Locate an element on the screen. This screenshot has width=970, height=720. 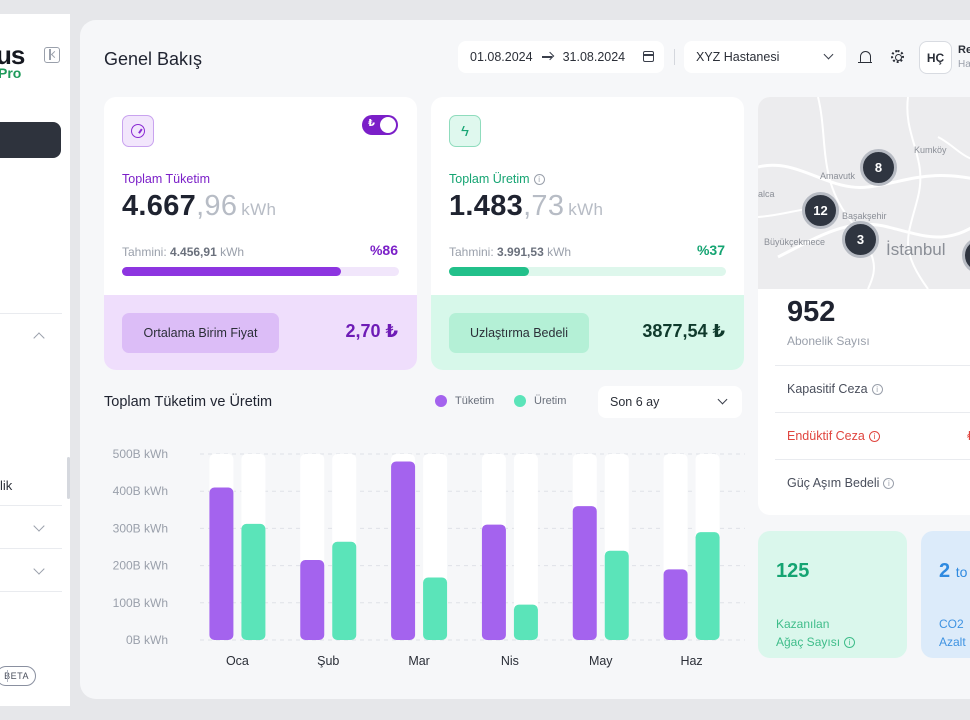
user-role: Ha is located at coordinates (964, 64).